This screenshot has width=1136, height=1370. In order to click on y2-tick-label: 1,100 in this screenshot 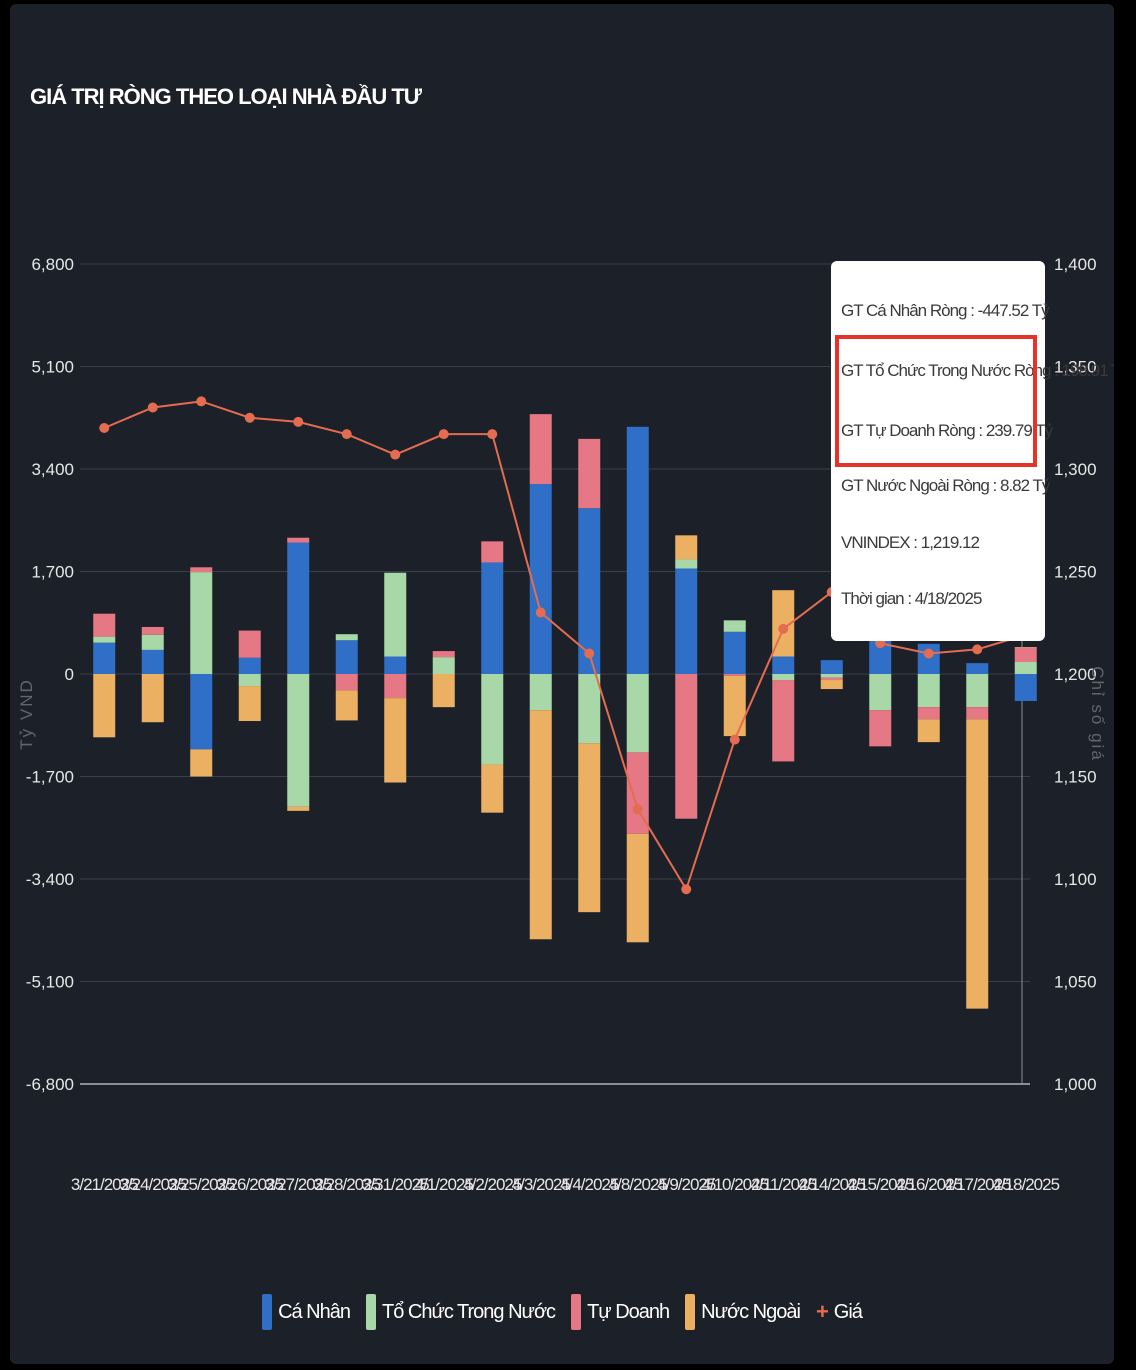, I will do `click(1075, 879)`.